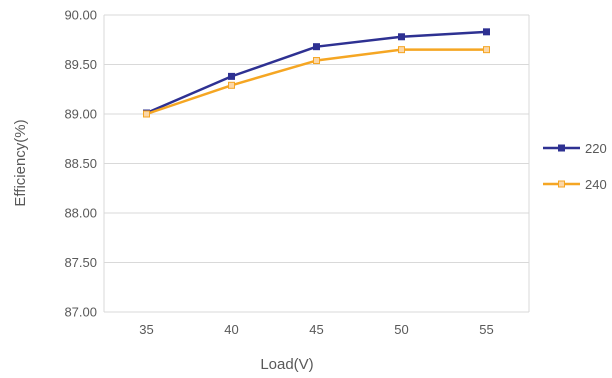  What do you see at coordinates (401, 329) in the screenshot?
I see `x-tick-label: 50` at bounding box center [401, 329].